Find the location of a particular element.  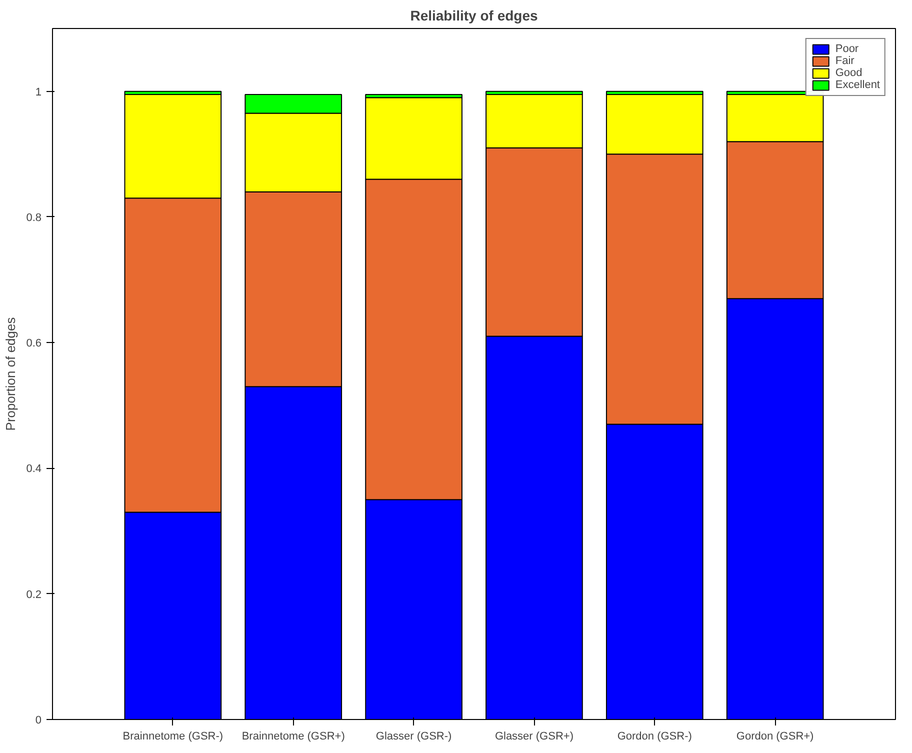

x-tick-label: Gordon (GSR-) is located at coordinates (654, 736).